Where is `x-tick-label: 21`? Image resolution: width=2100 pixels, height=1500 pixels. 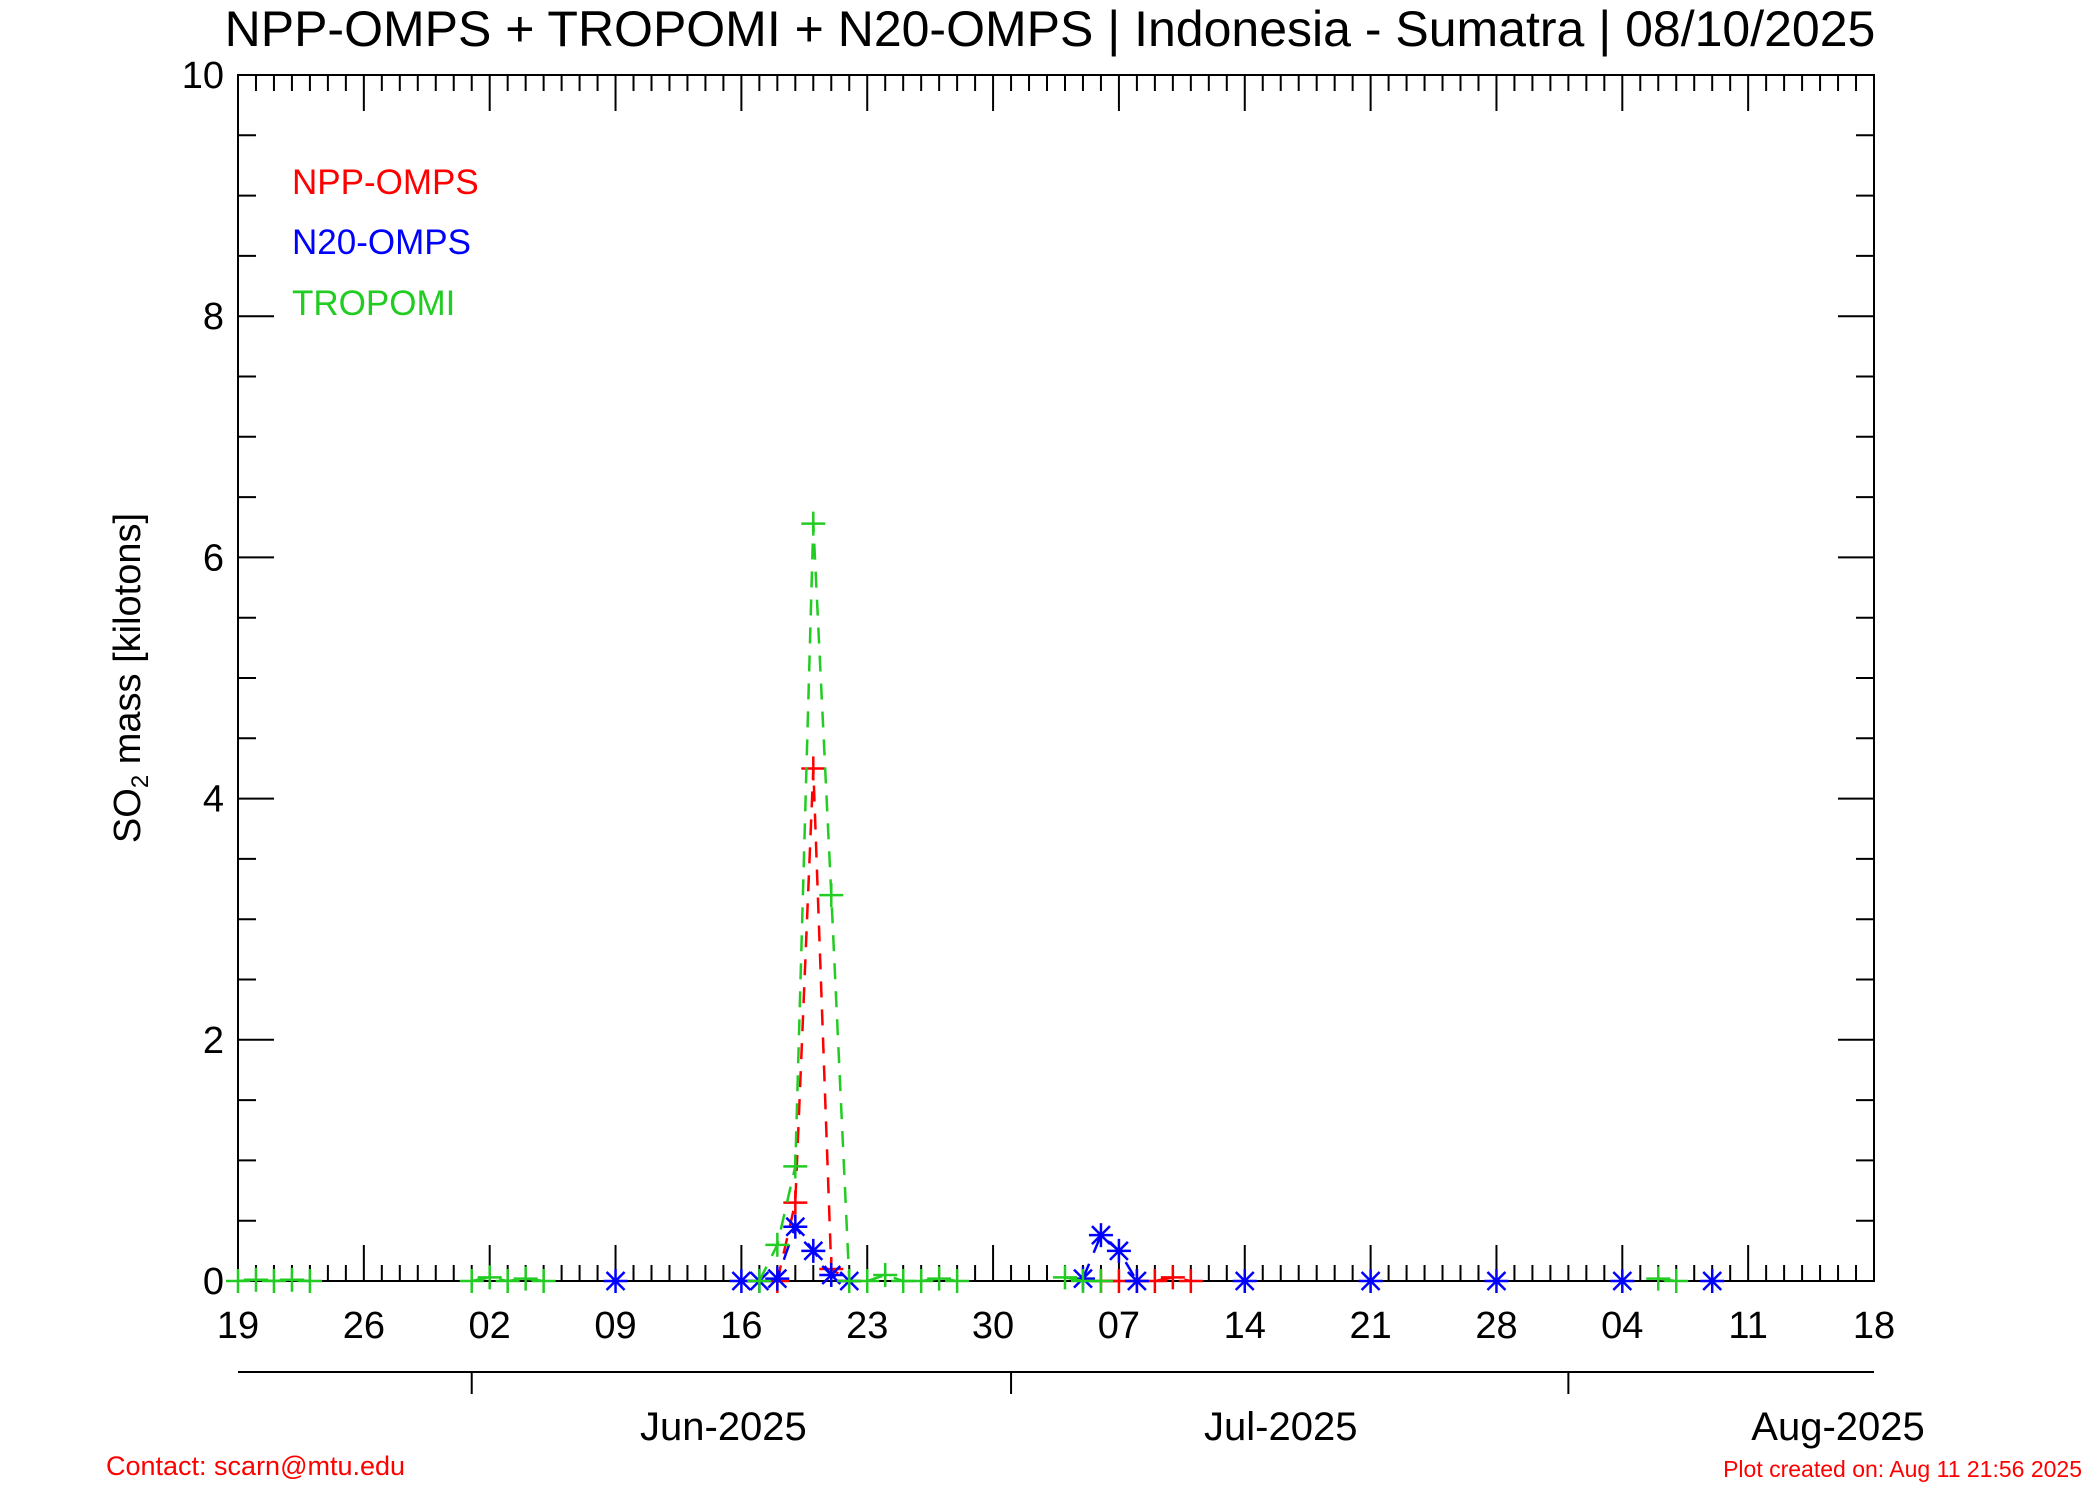 x-tick-label: 21 is located at coordinates (1370, 1326).